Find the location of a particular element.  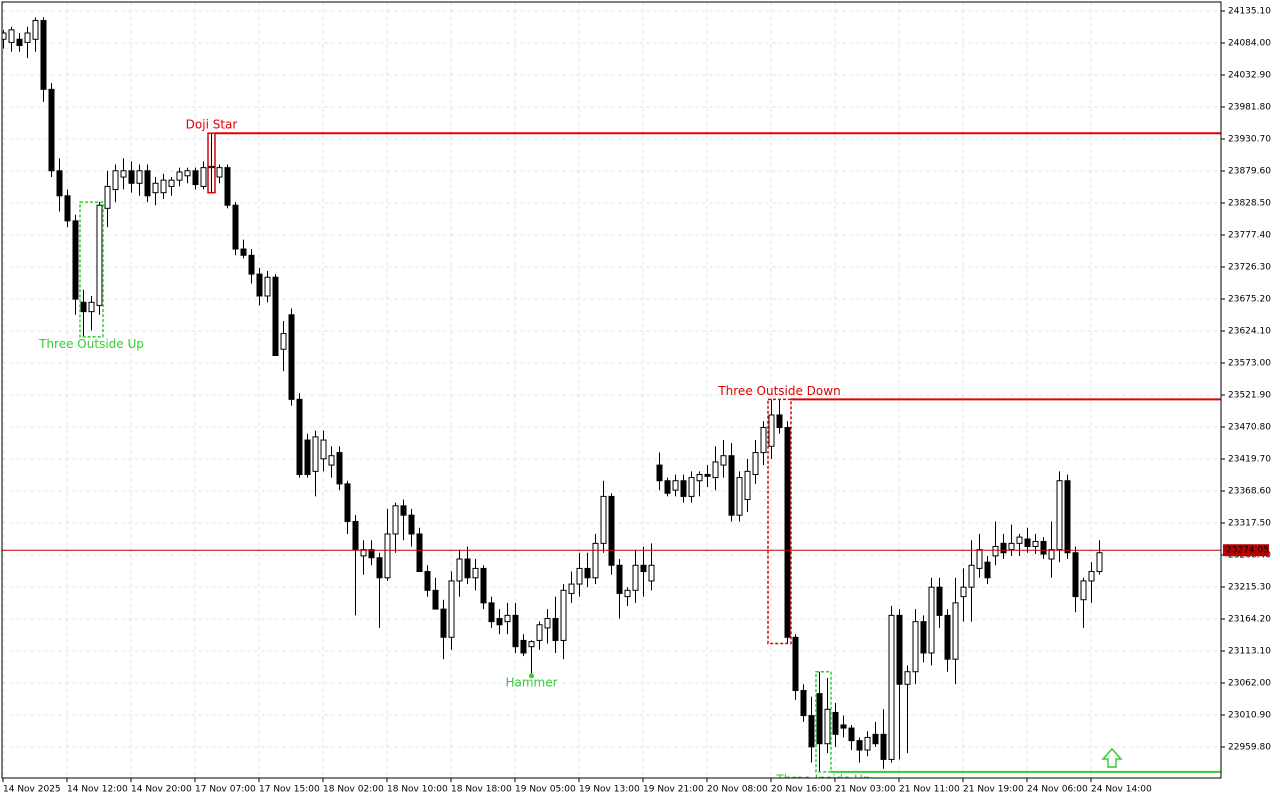

buy-arrow is located at coordinates (1112, 757).